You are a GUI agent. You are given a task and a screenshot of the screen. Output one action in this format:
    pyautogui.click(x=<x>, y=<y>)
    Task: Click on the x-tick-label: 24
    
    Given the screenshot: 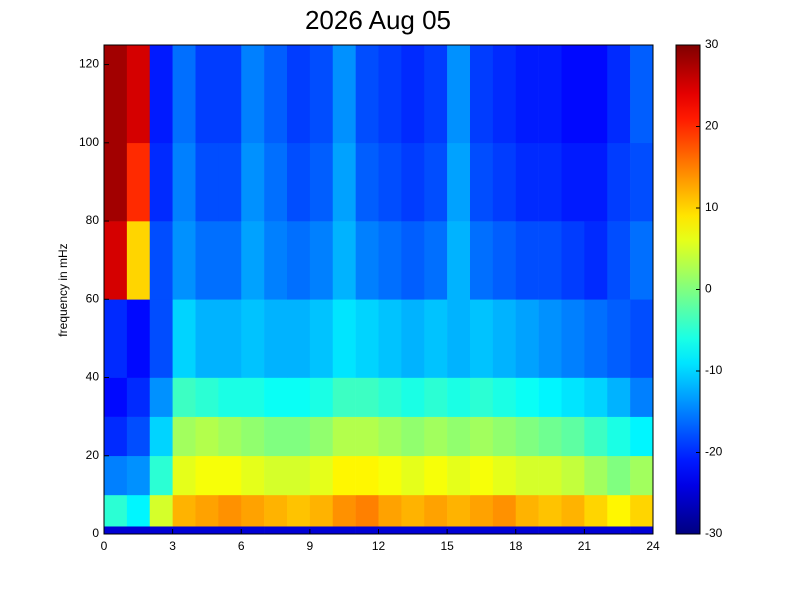 What is the action you would take?
    pyautogui.click(x=653, y=546)
    